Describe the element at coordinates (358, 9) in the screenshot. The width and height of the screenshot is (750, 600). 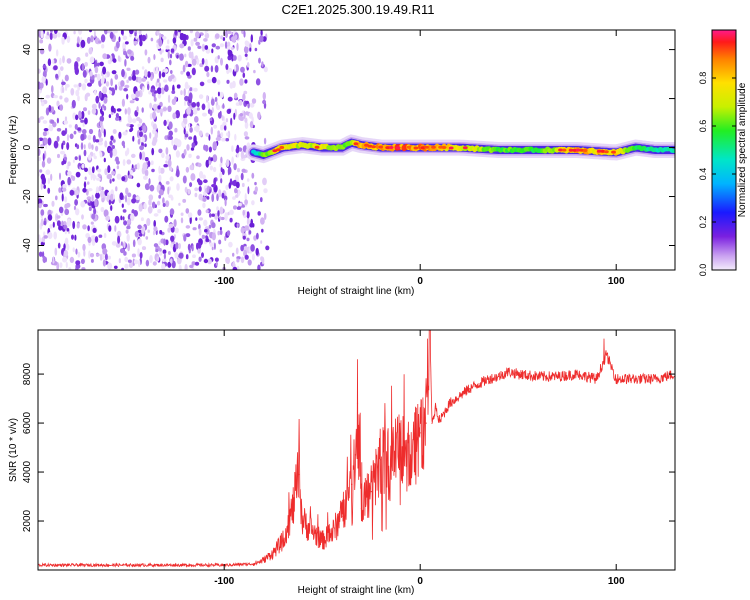
I see `figure-title: C2E1.2025.300.19.49.R11` at that location.